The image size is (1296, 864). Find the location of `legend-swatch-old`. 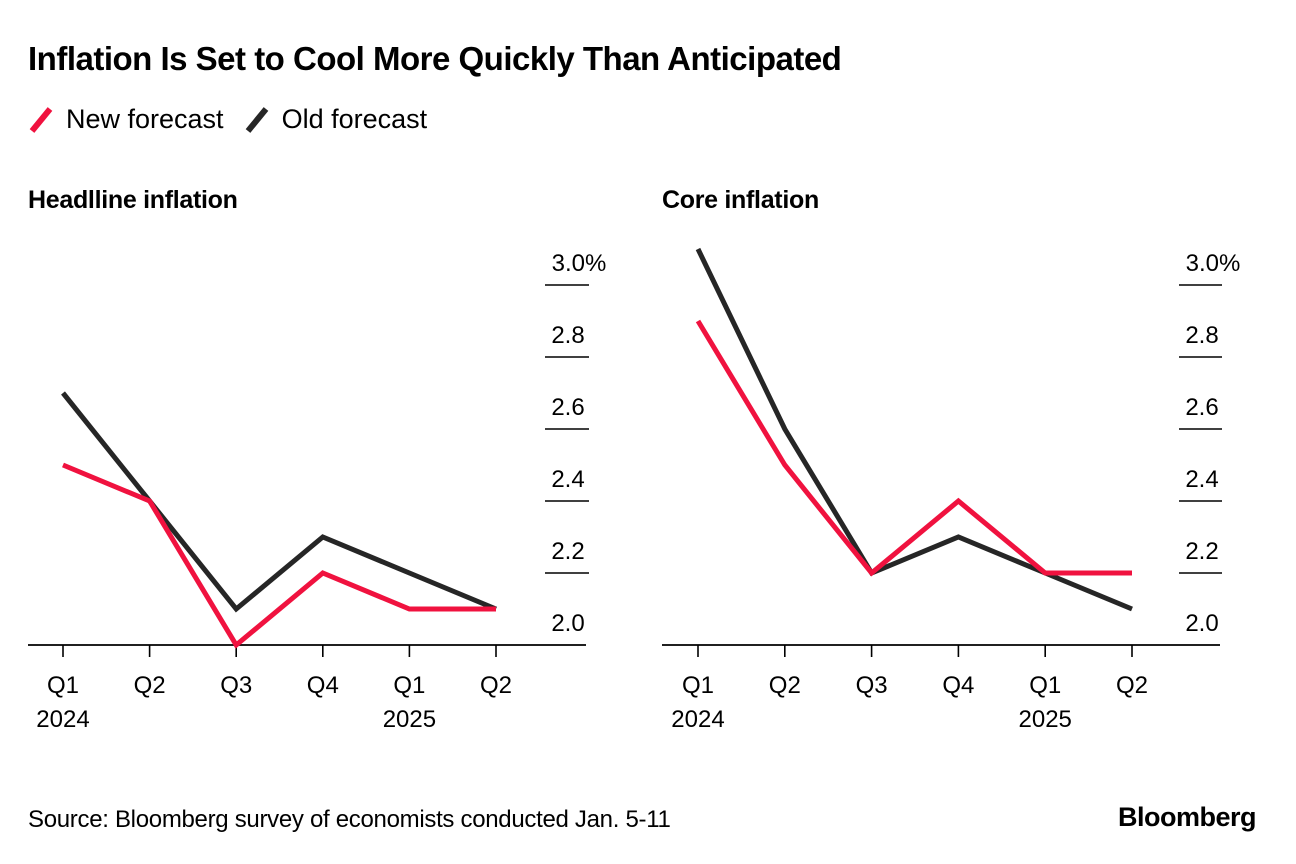

legend-swatch-old is located at coordinates (256, 119).